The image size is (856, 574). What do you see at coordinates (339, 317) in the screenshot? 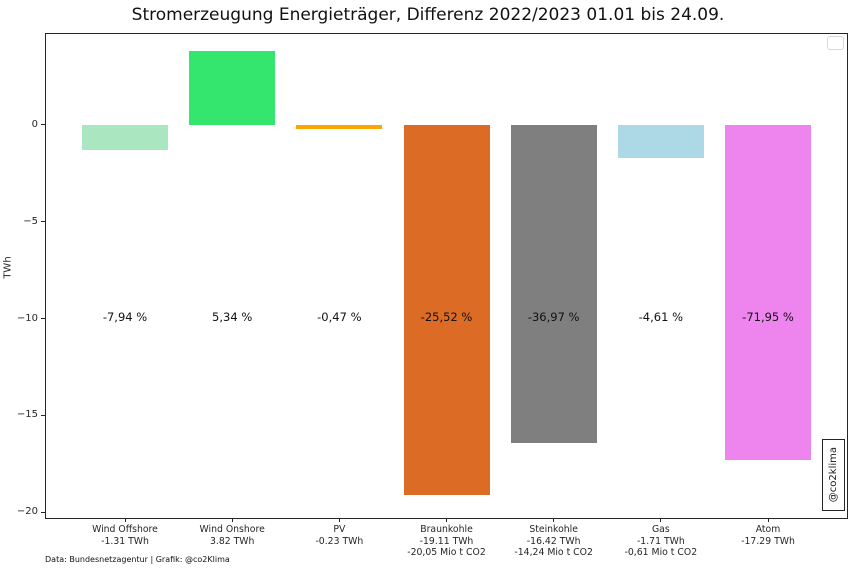
I see `bar-percent-label: -0,47 %` at bounding box center [339, 317].